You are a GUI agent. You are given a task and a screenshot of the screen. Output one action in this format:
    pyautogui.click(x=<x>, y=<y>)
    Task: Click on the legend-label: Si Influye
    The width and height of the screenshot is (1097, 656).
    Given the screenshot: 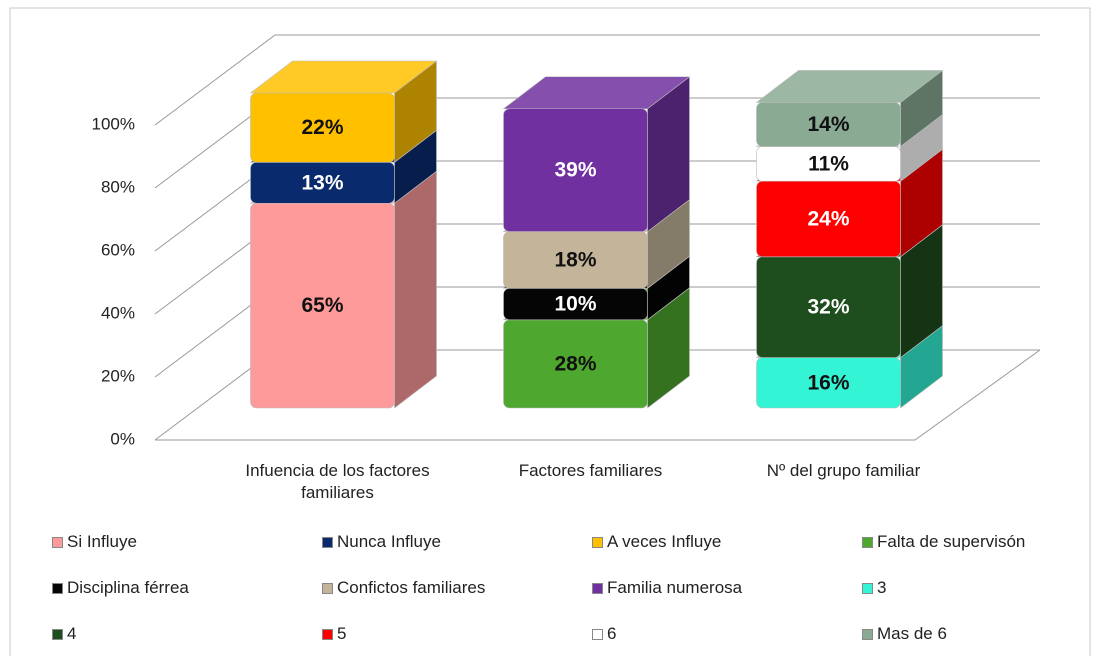 What is the action you would take?
    pyautogui.click(x=102, y=541)
    